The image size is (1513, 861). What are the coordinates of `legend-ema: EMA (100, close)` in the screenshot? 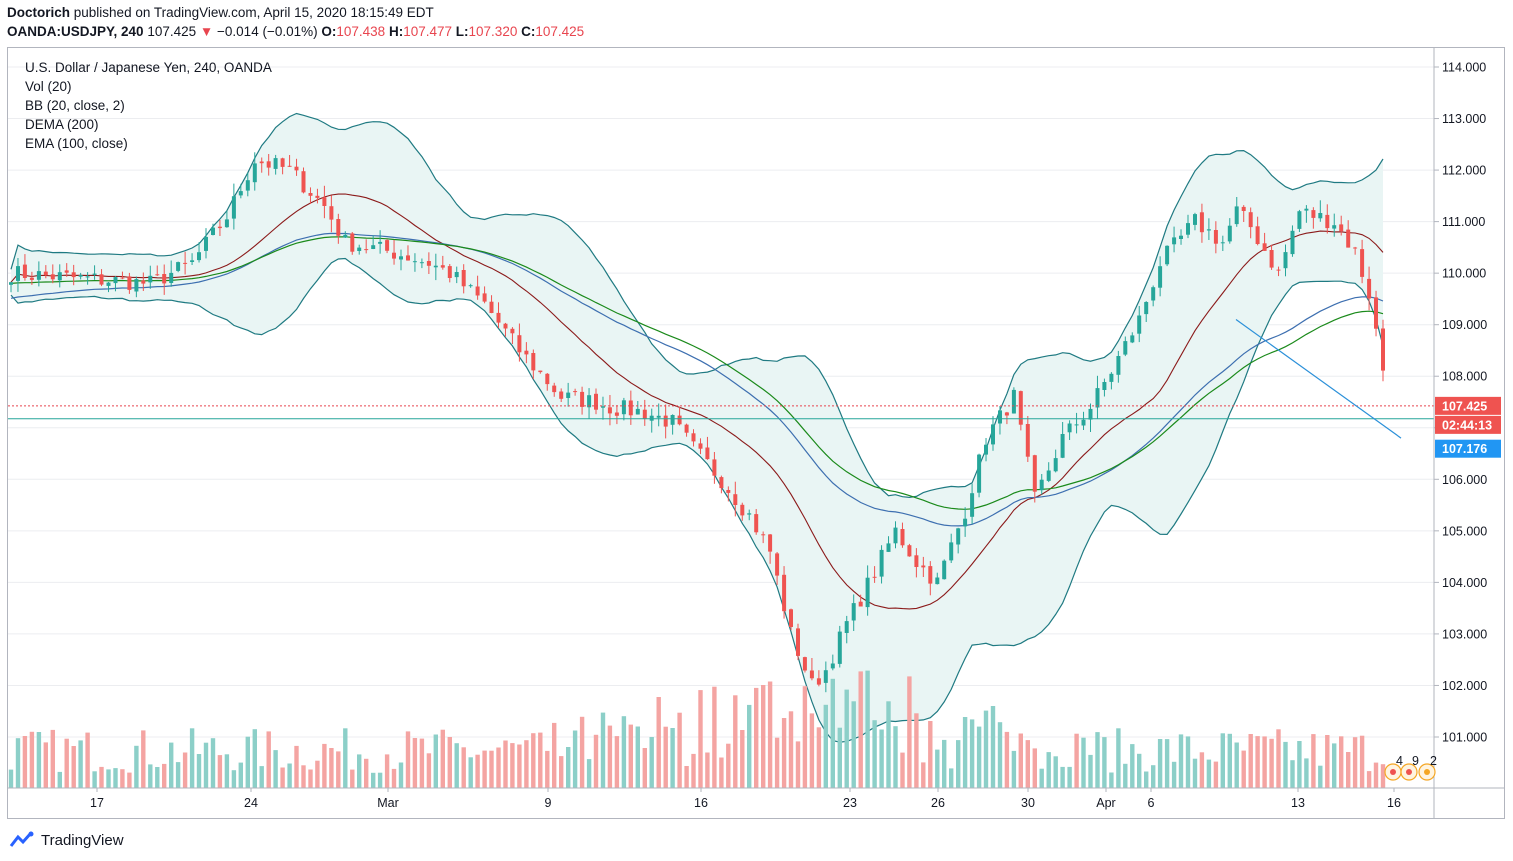 It's located at (76, 143).